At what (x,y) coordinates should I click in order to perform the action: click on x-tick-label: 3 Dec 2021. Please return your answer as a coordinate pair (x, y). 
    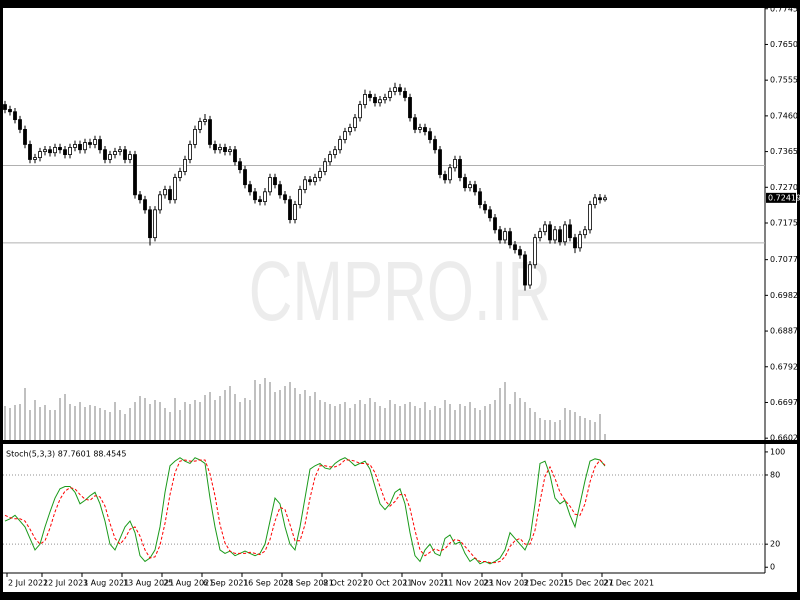
    Looking at the image, I should click on (546, 583).